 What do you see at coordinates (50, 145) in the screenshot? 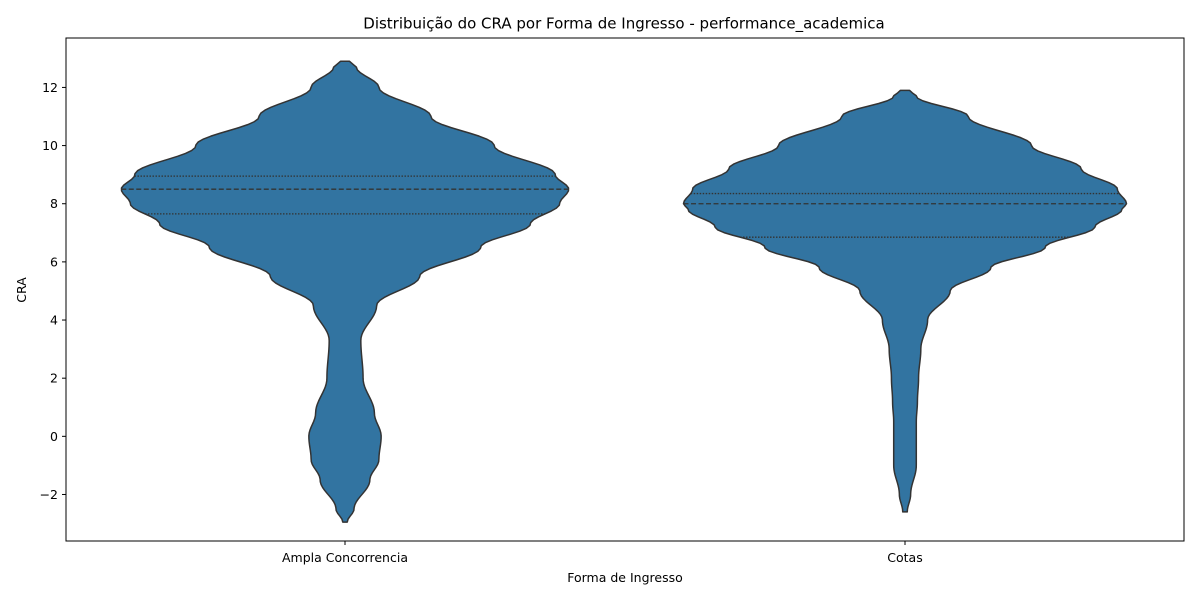
I see `y-tick-label: 10` at bounding box center [50, 145].